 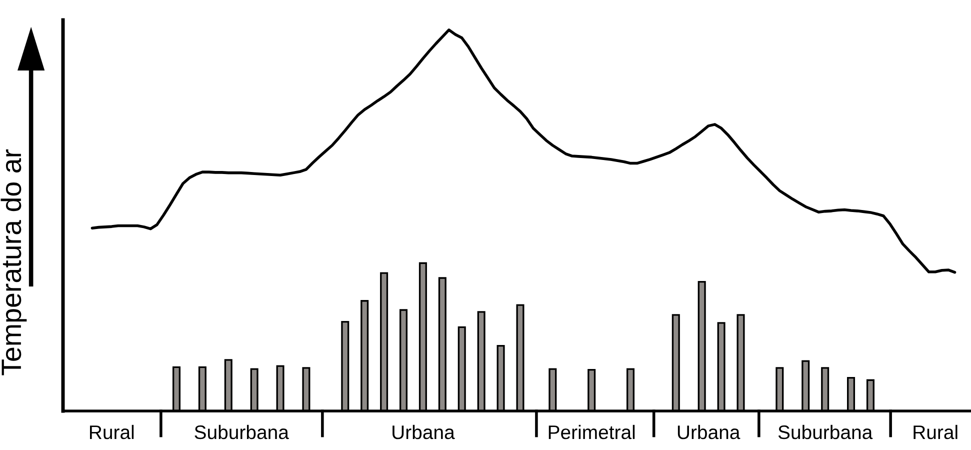 What do you see at coordinates (591, 432) in the screenshot?
I see `x-tick-label: Perimetral` at bounding box center [591, 432].